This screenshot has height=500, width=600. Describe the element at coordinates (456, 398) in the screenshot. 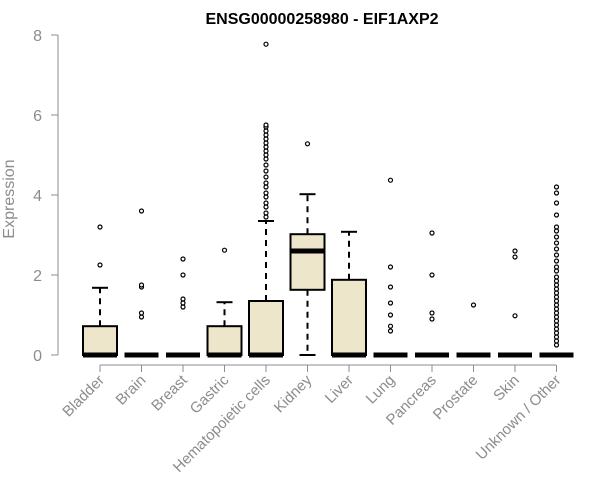

I see `x-tick-label: Prostate` at that location.